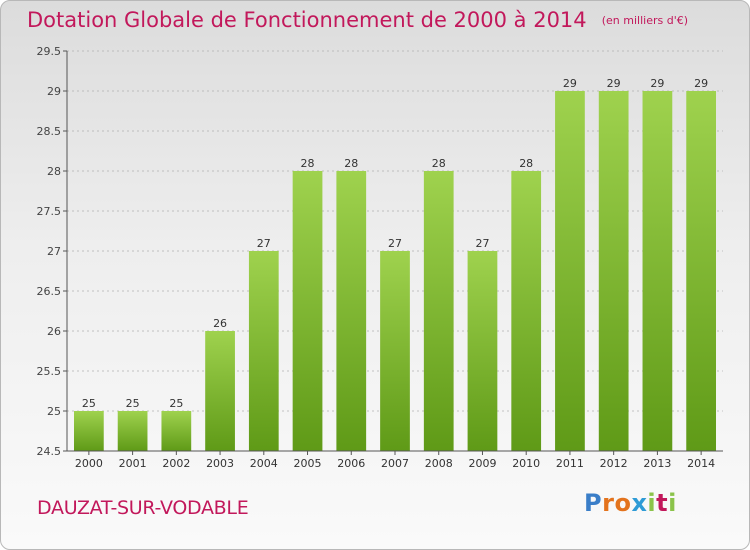  I want to click on x-tick-label: 2012, so click(614, 463).